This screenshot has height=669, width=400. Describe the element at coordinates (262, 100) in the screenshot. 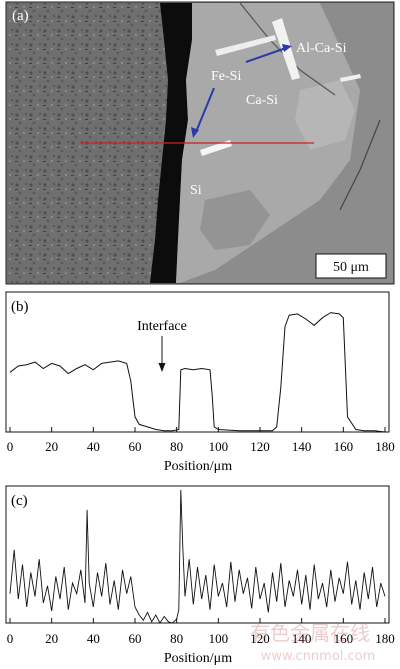

I see `phase-label: Ca-Si` at that location.